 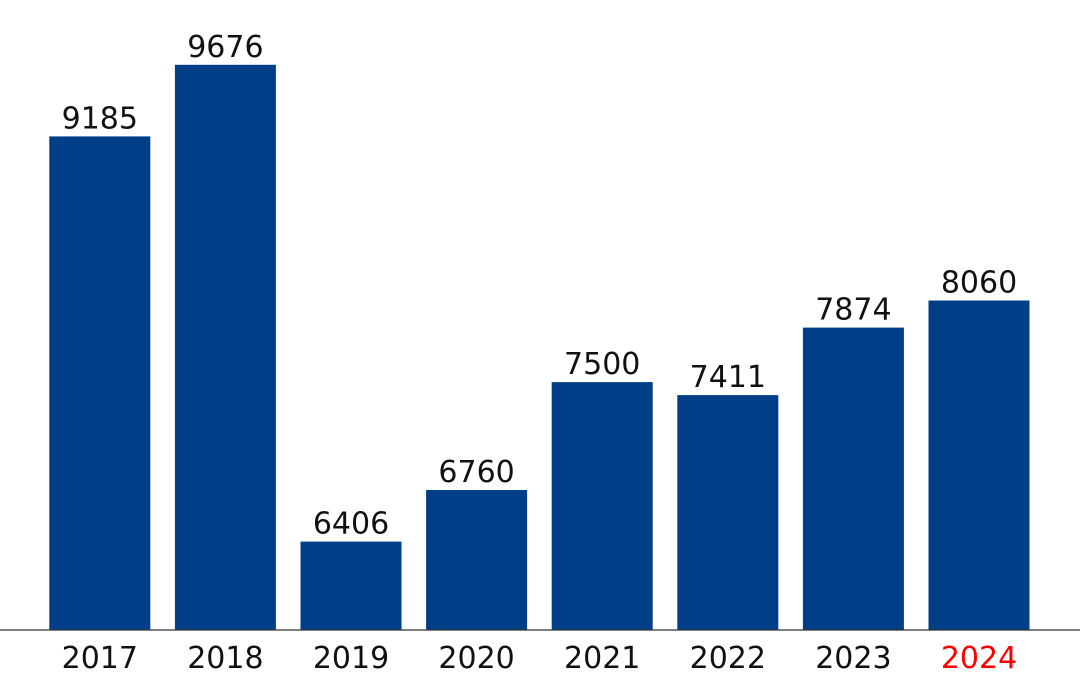 I want to click on bar-2021, so click(x=602, y=506).